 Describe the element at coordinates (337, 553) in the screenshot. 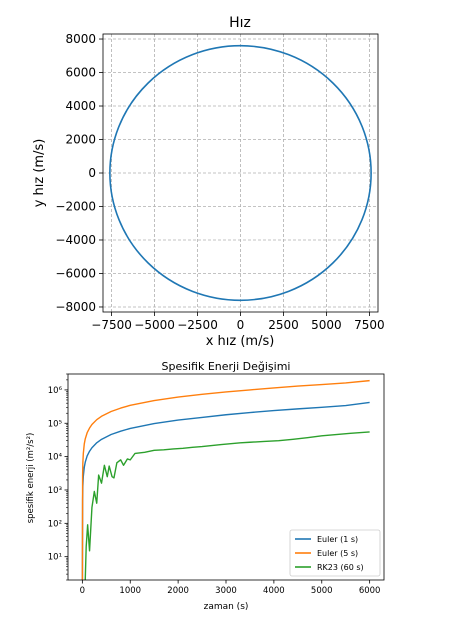

I see `legend-label: Euler (5 s)` at that location.